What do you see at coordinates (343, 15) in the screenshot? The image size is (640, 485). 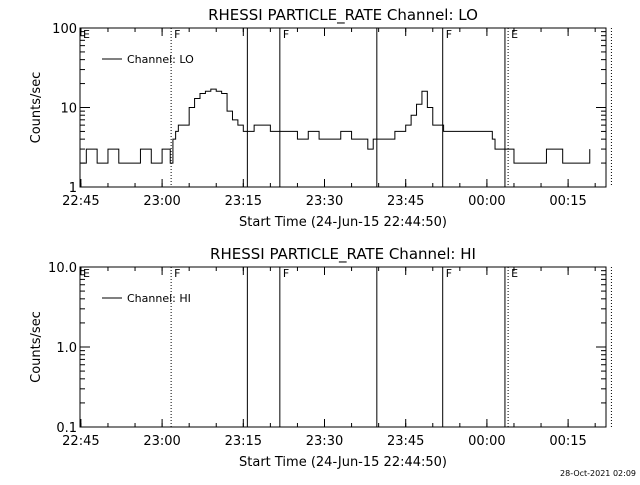 I see `chart-title: RHESSI PARTICLE_RATE Channel: LO` at bounding box center [343, 15].